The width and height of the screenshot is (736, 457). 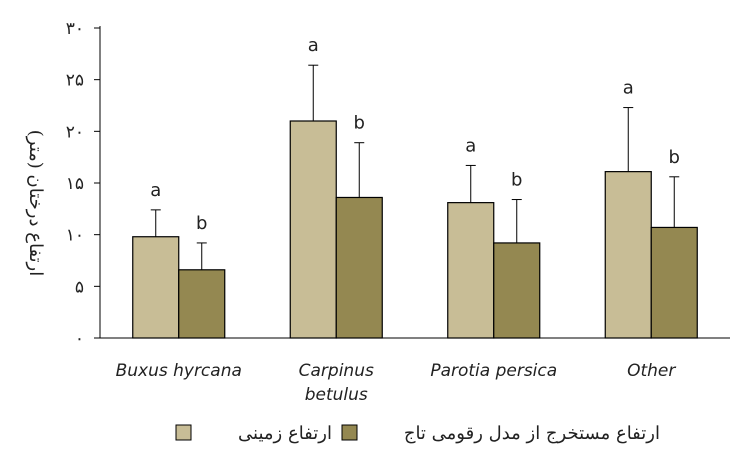 I want to click on legend-label-series-1: ارتفاع زمینی, so click(x=285, y=433).